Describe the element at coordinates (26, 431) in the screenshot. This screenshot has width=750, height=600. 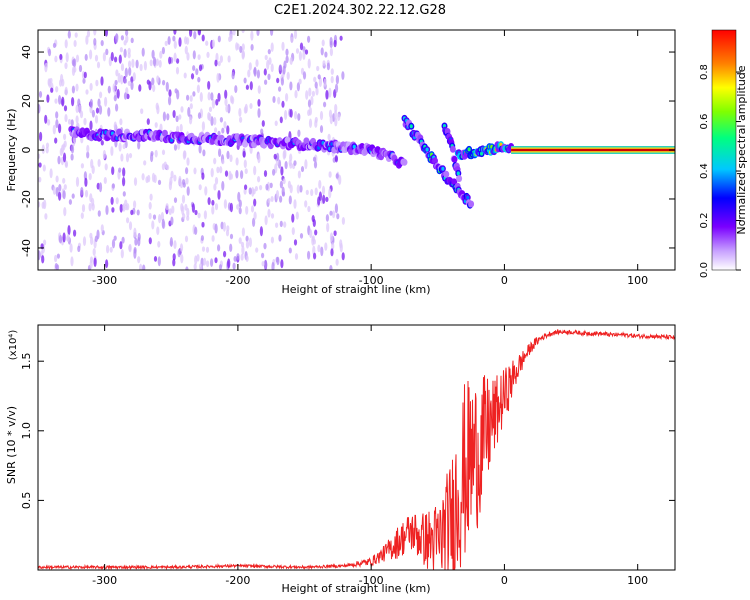
I see `y-tick-label: 1.0` at that location.